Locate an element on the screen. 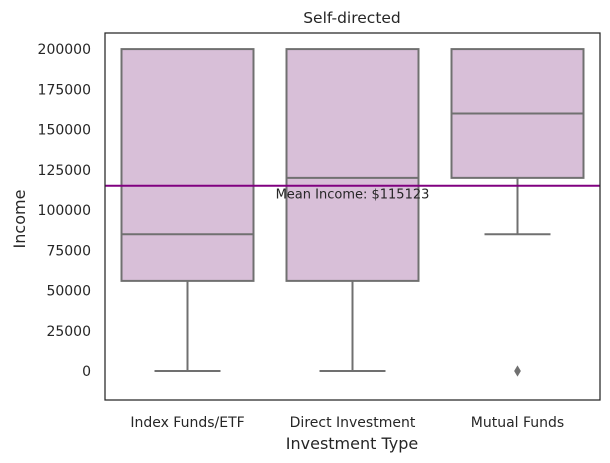  y-tick-label: 0 is located at coordinates (86, 372).